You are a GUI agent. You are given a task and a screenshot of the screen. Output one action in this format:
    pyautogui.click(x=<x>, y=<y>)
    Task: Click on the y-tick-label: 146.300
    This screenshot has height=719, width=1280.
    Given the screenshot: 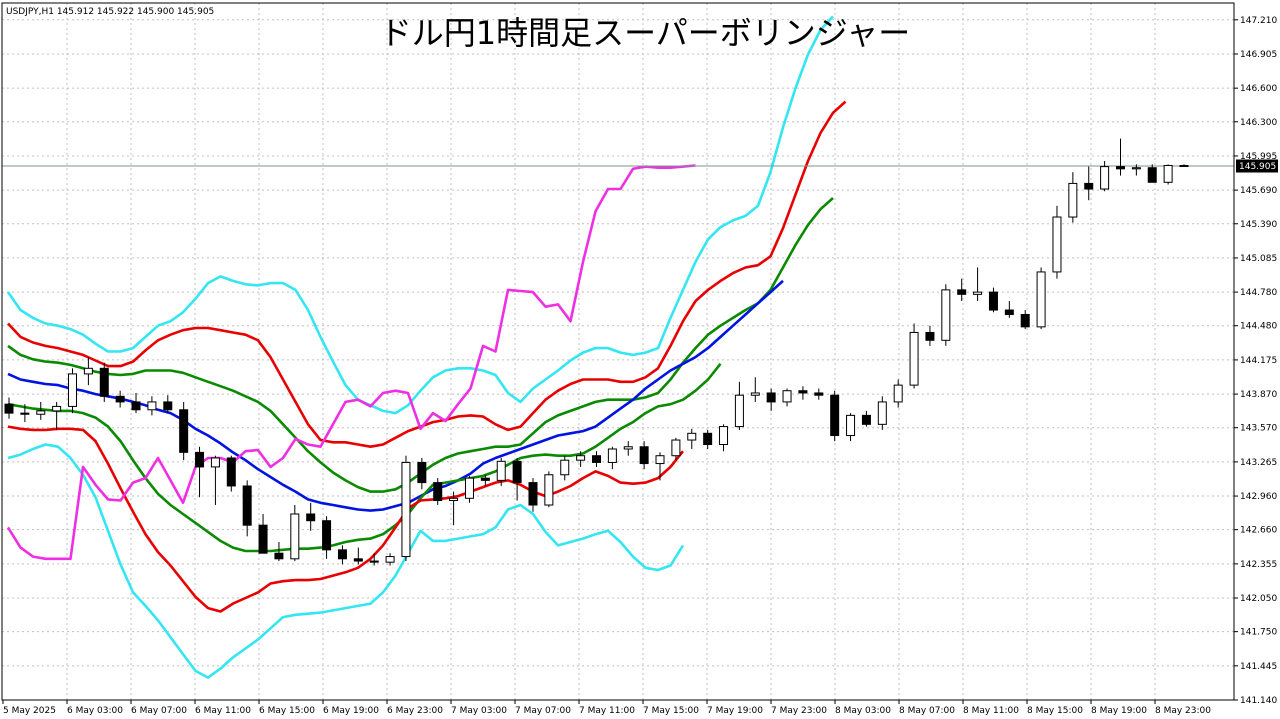 What is the action you would take?
    pyautogui.click(x=1258, y=123)
    